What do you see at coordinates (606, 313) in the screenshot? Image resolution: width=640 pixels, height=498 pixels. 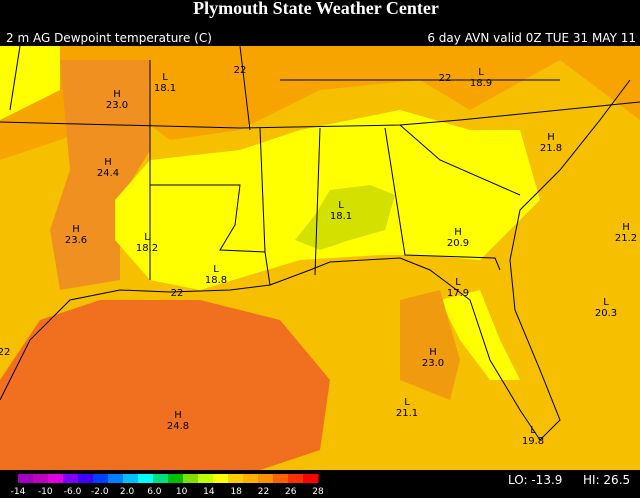 I see `extreme-value: 20.3` at bounding box center [606, 313].